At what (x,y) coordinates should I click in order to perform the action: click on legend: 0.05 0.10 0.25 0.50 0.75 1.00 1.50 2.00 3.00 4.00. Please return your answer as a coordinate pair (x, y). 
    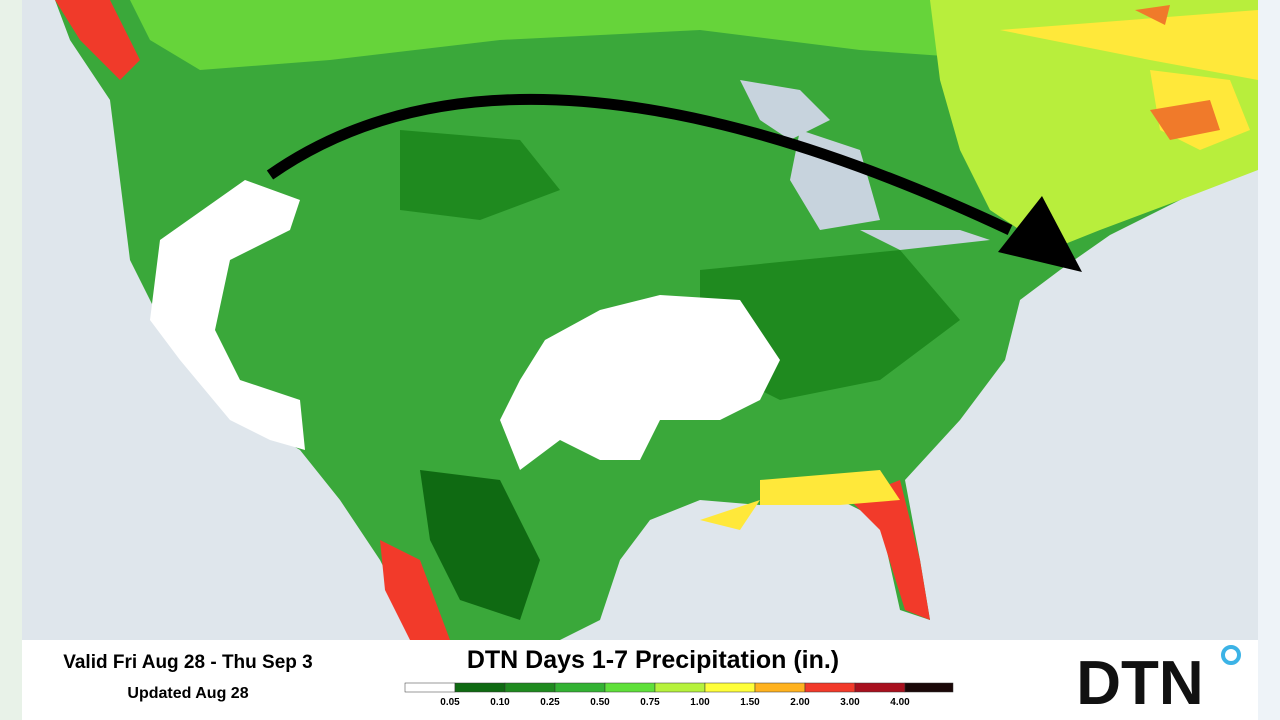
    Looking at the image, I should click on (679, 695).